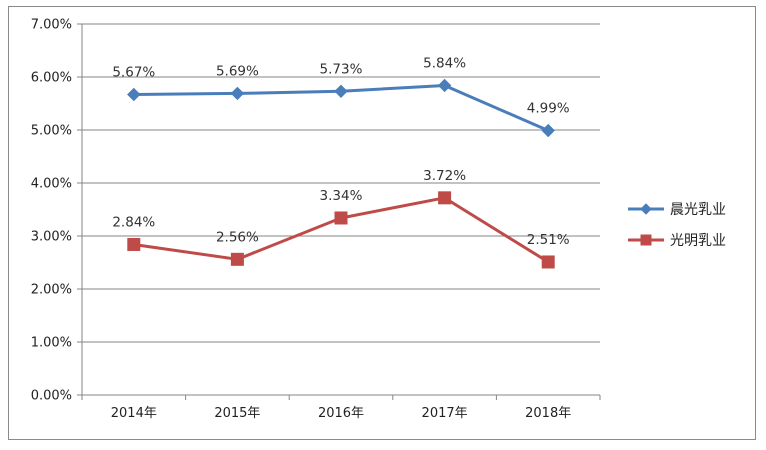  Describe the element at coordinates (51, 343) in the screenshot. I see `y-tick-label: 1.00%` at that location.